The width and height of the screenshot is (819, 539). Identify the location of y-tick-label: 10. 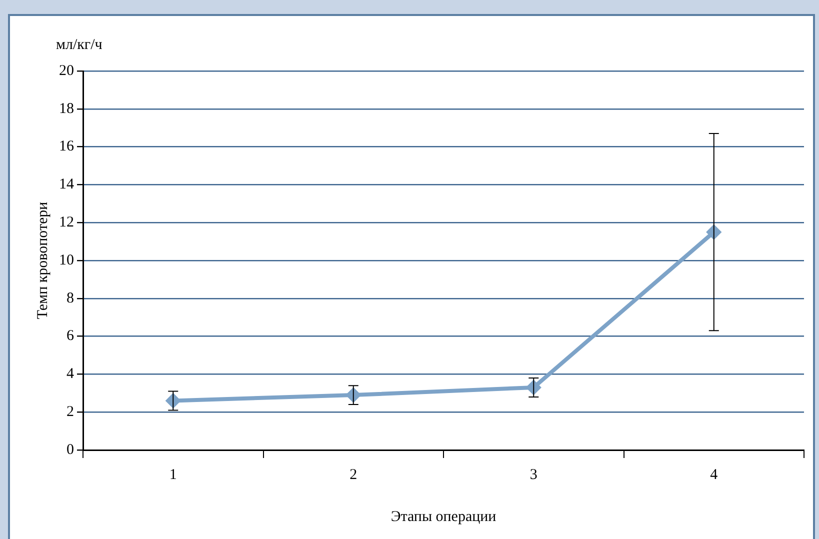
(66, 260).